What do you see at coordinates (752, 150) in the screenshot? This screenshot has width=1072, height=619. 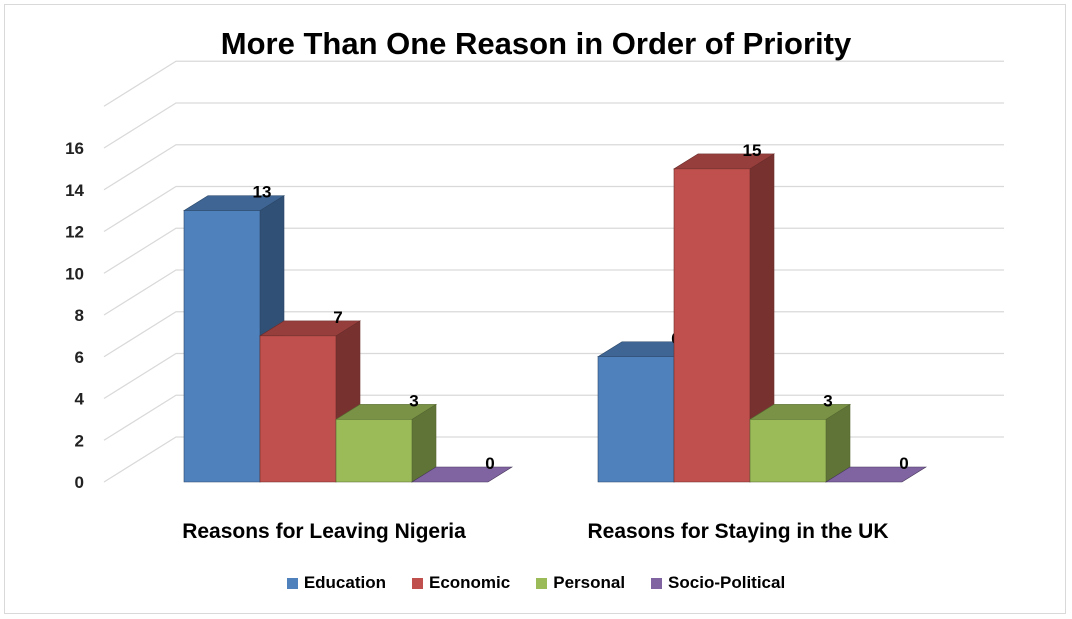 I see `data-label-economic-2: 15` at bounding box center [752, 150].